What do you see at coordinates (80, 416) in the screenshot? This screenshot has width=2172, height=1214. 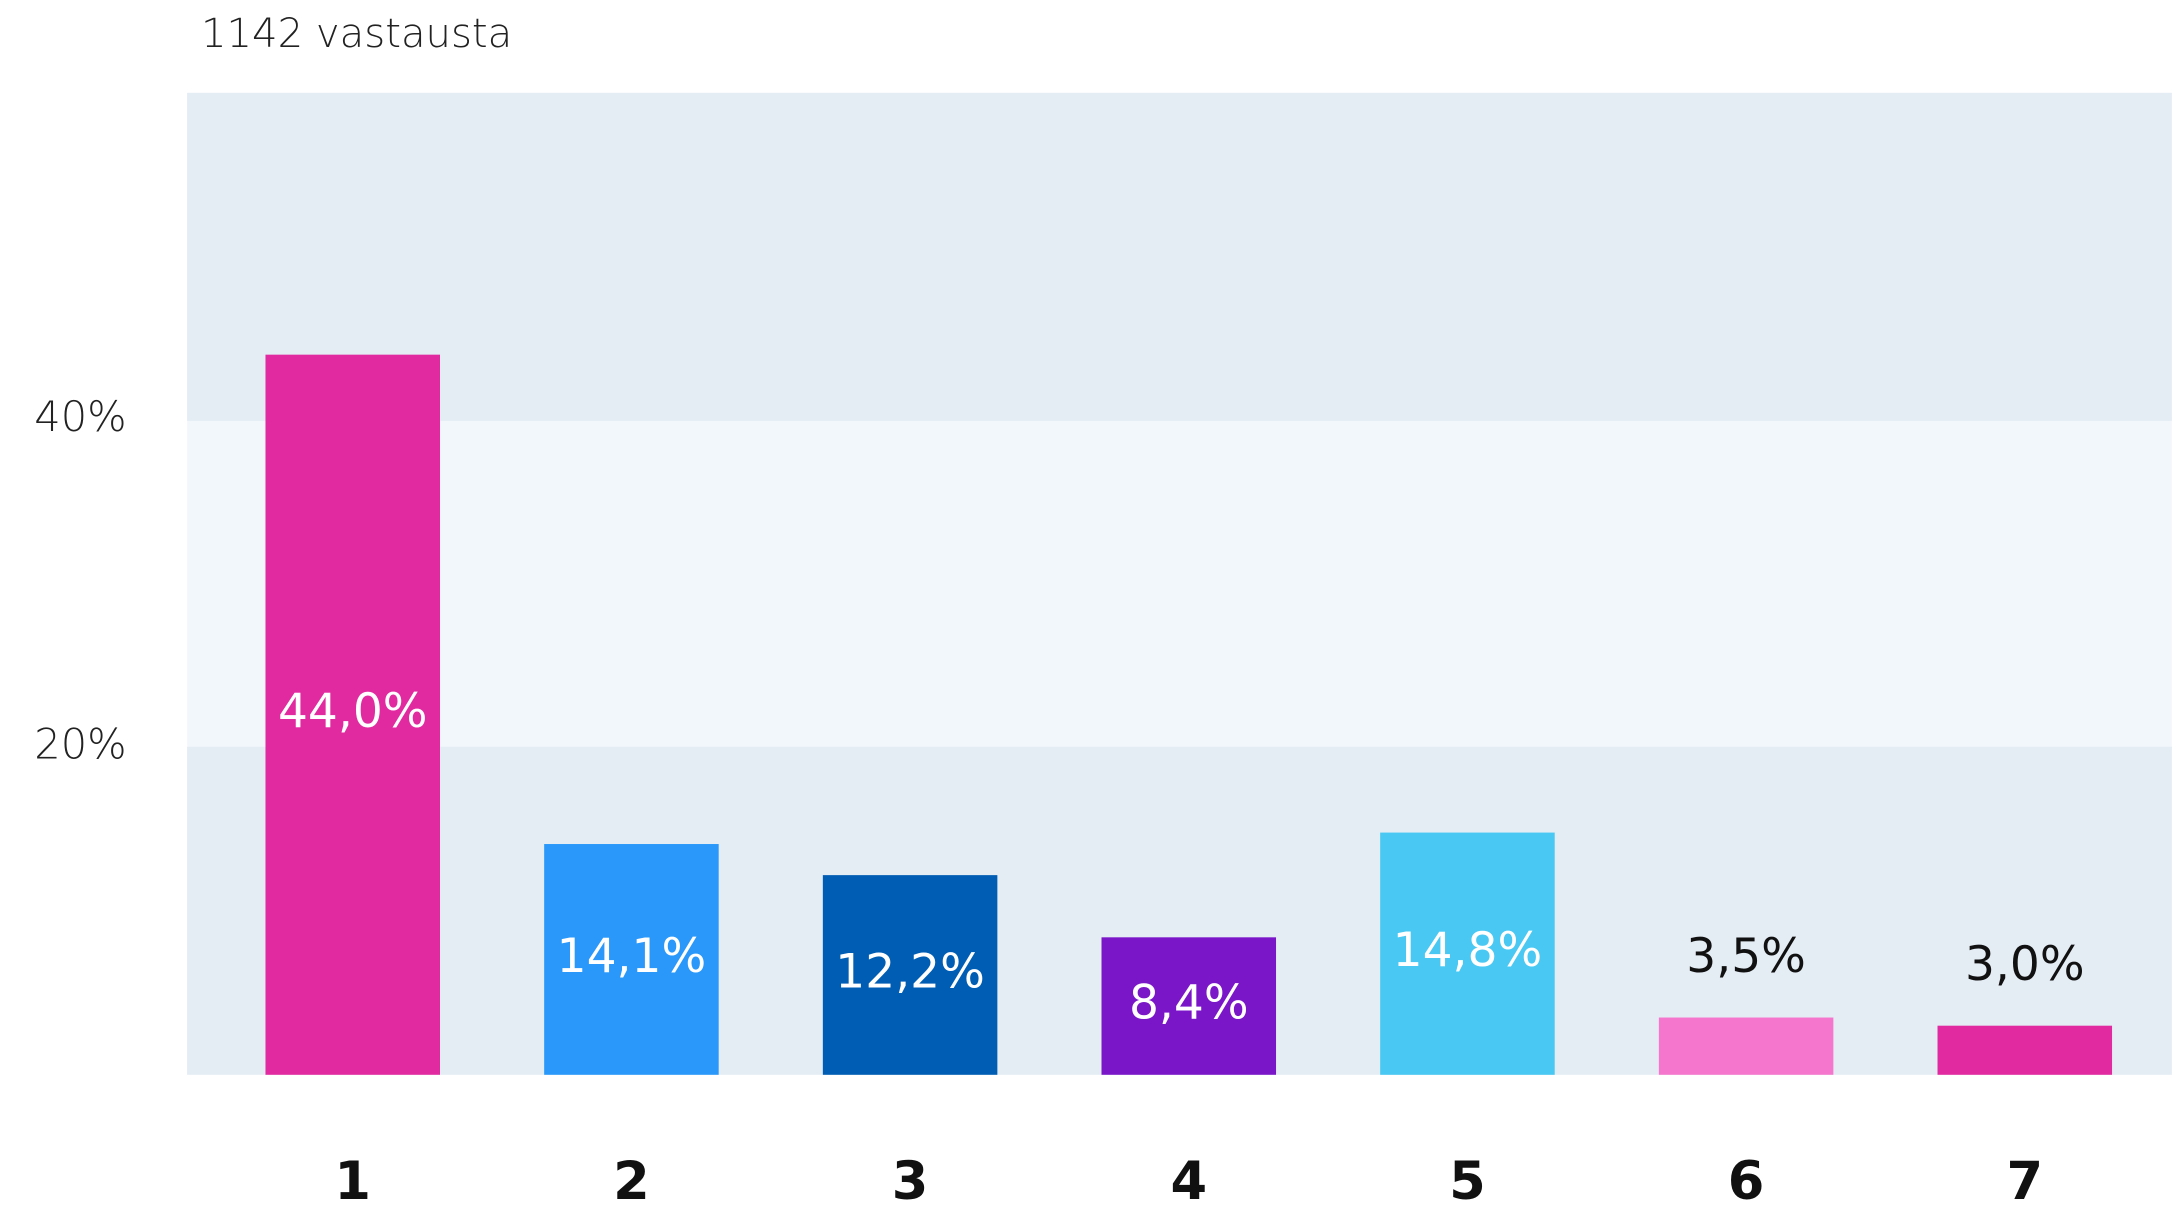 I see `y-tick-label: 40%` at bounding box center [80, 416].